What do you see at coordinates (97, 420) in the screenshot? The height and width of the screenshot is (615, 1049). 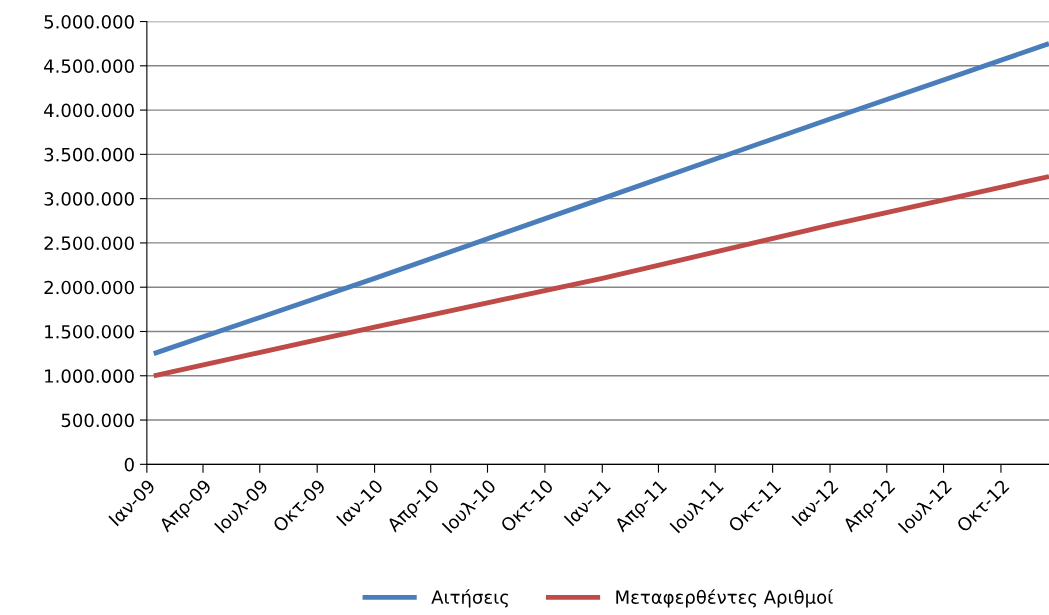 I see `y-tick-label: 500.000` at bounding box center [97, 420].